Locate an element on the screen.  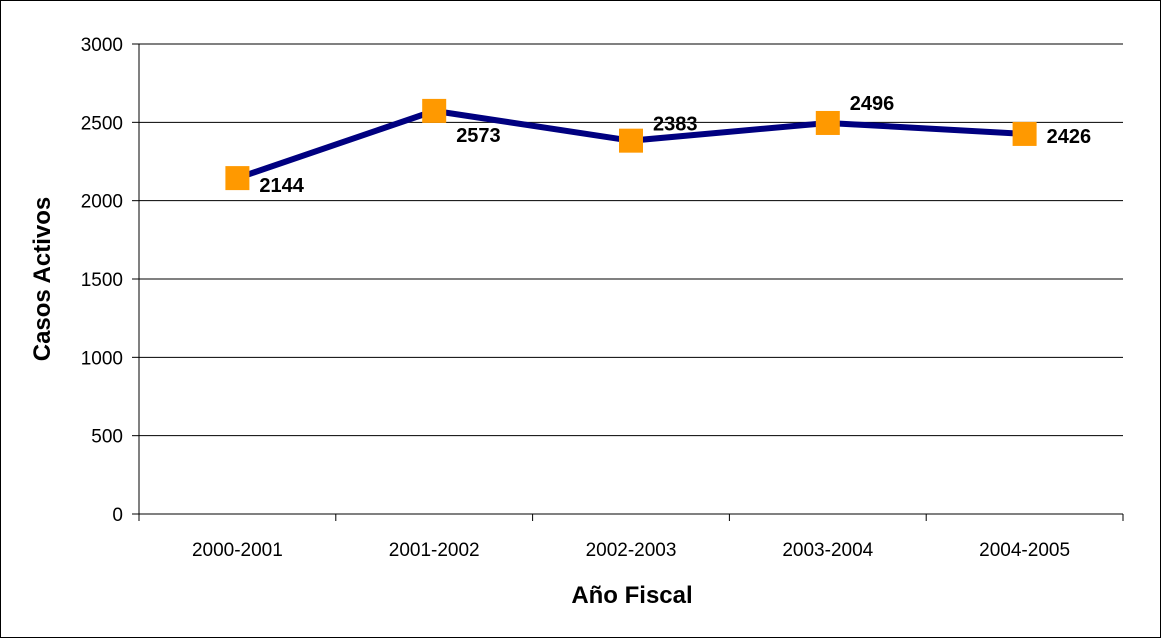
y-tick-labels: 0 500 1000 1500 2000 2500 3000 is located at coordinates (102, 280).